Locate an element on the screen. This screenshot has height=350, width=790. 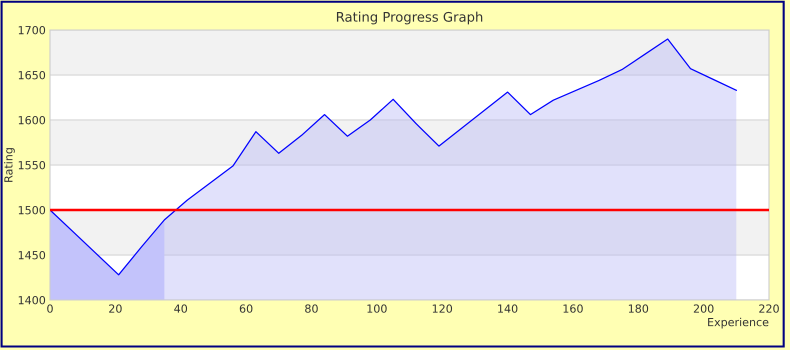
x-tick-label: 0 is located at coordinates (50, 308).